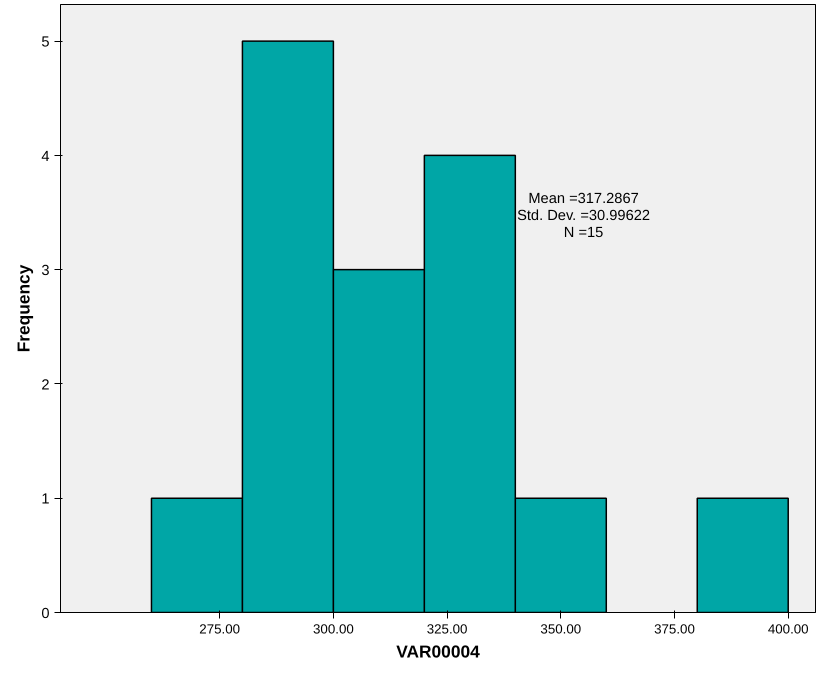  Describe the element at coordinates (45, 614) in the screenshot. I see `y-tick-label: 0` at that location.